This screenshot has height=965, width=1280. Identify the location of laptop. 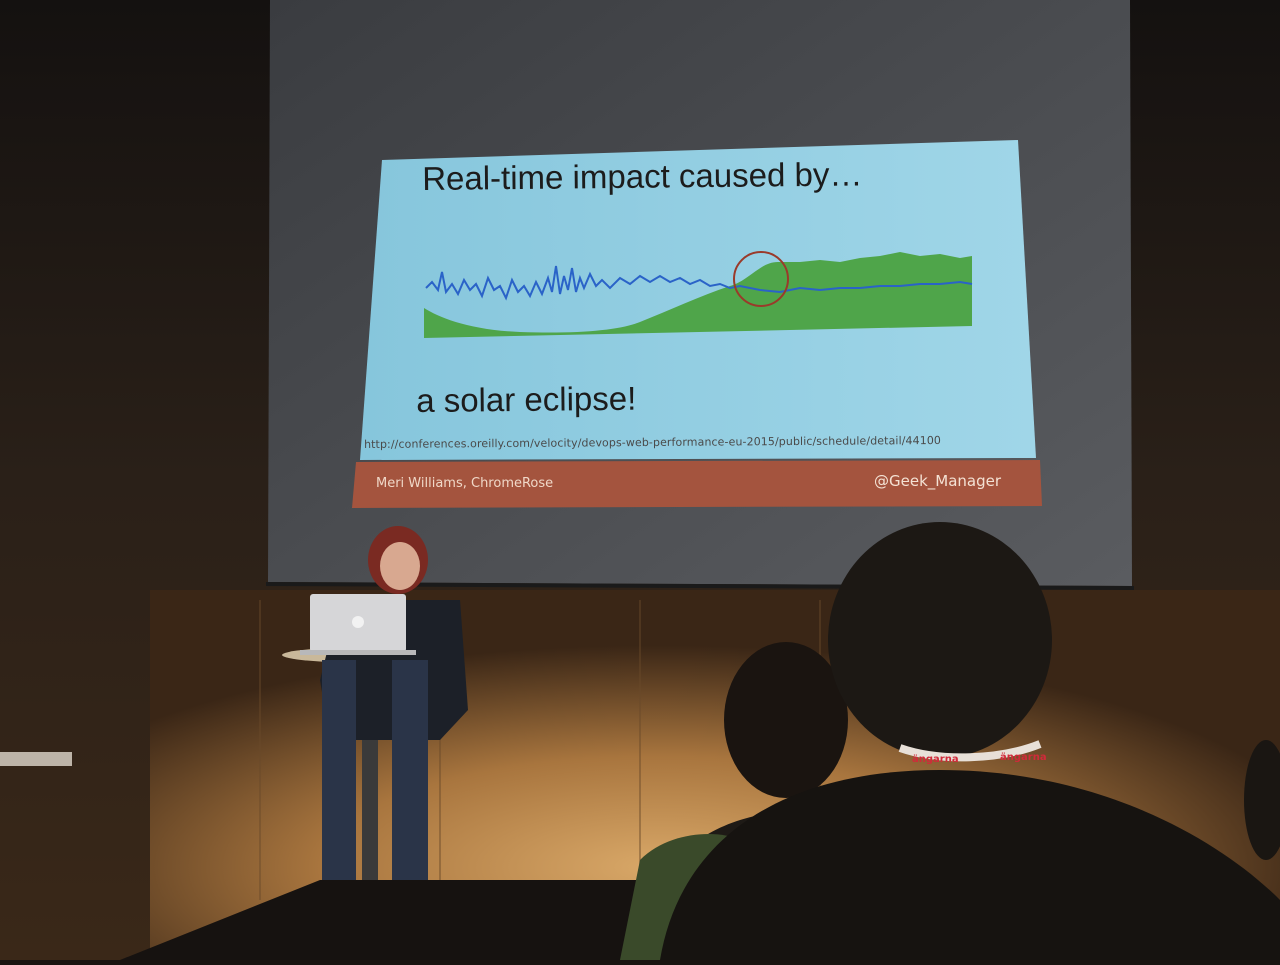
(358, 624).